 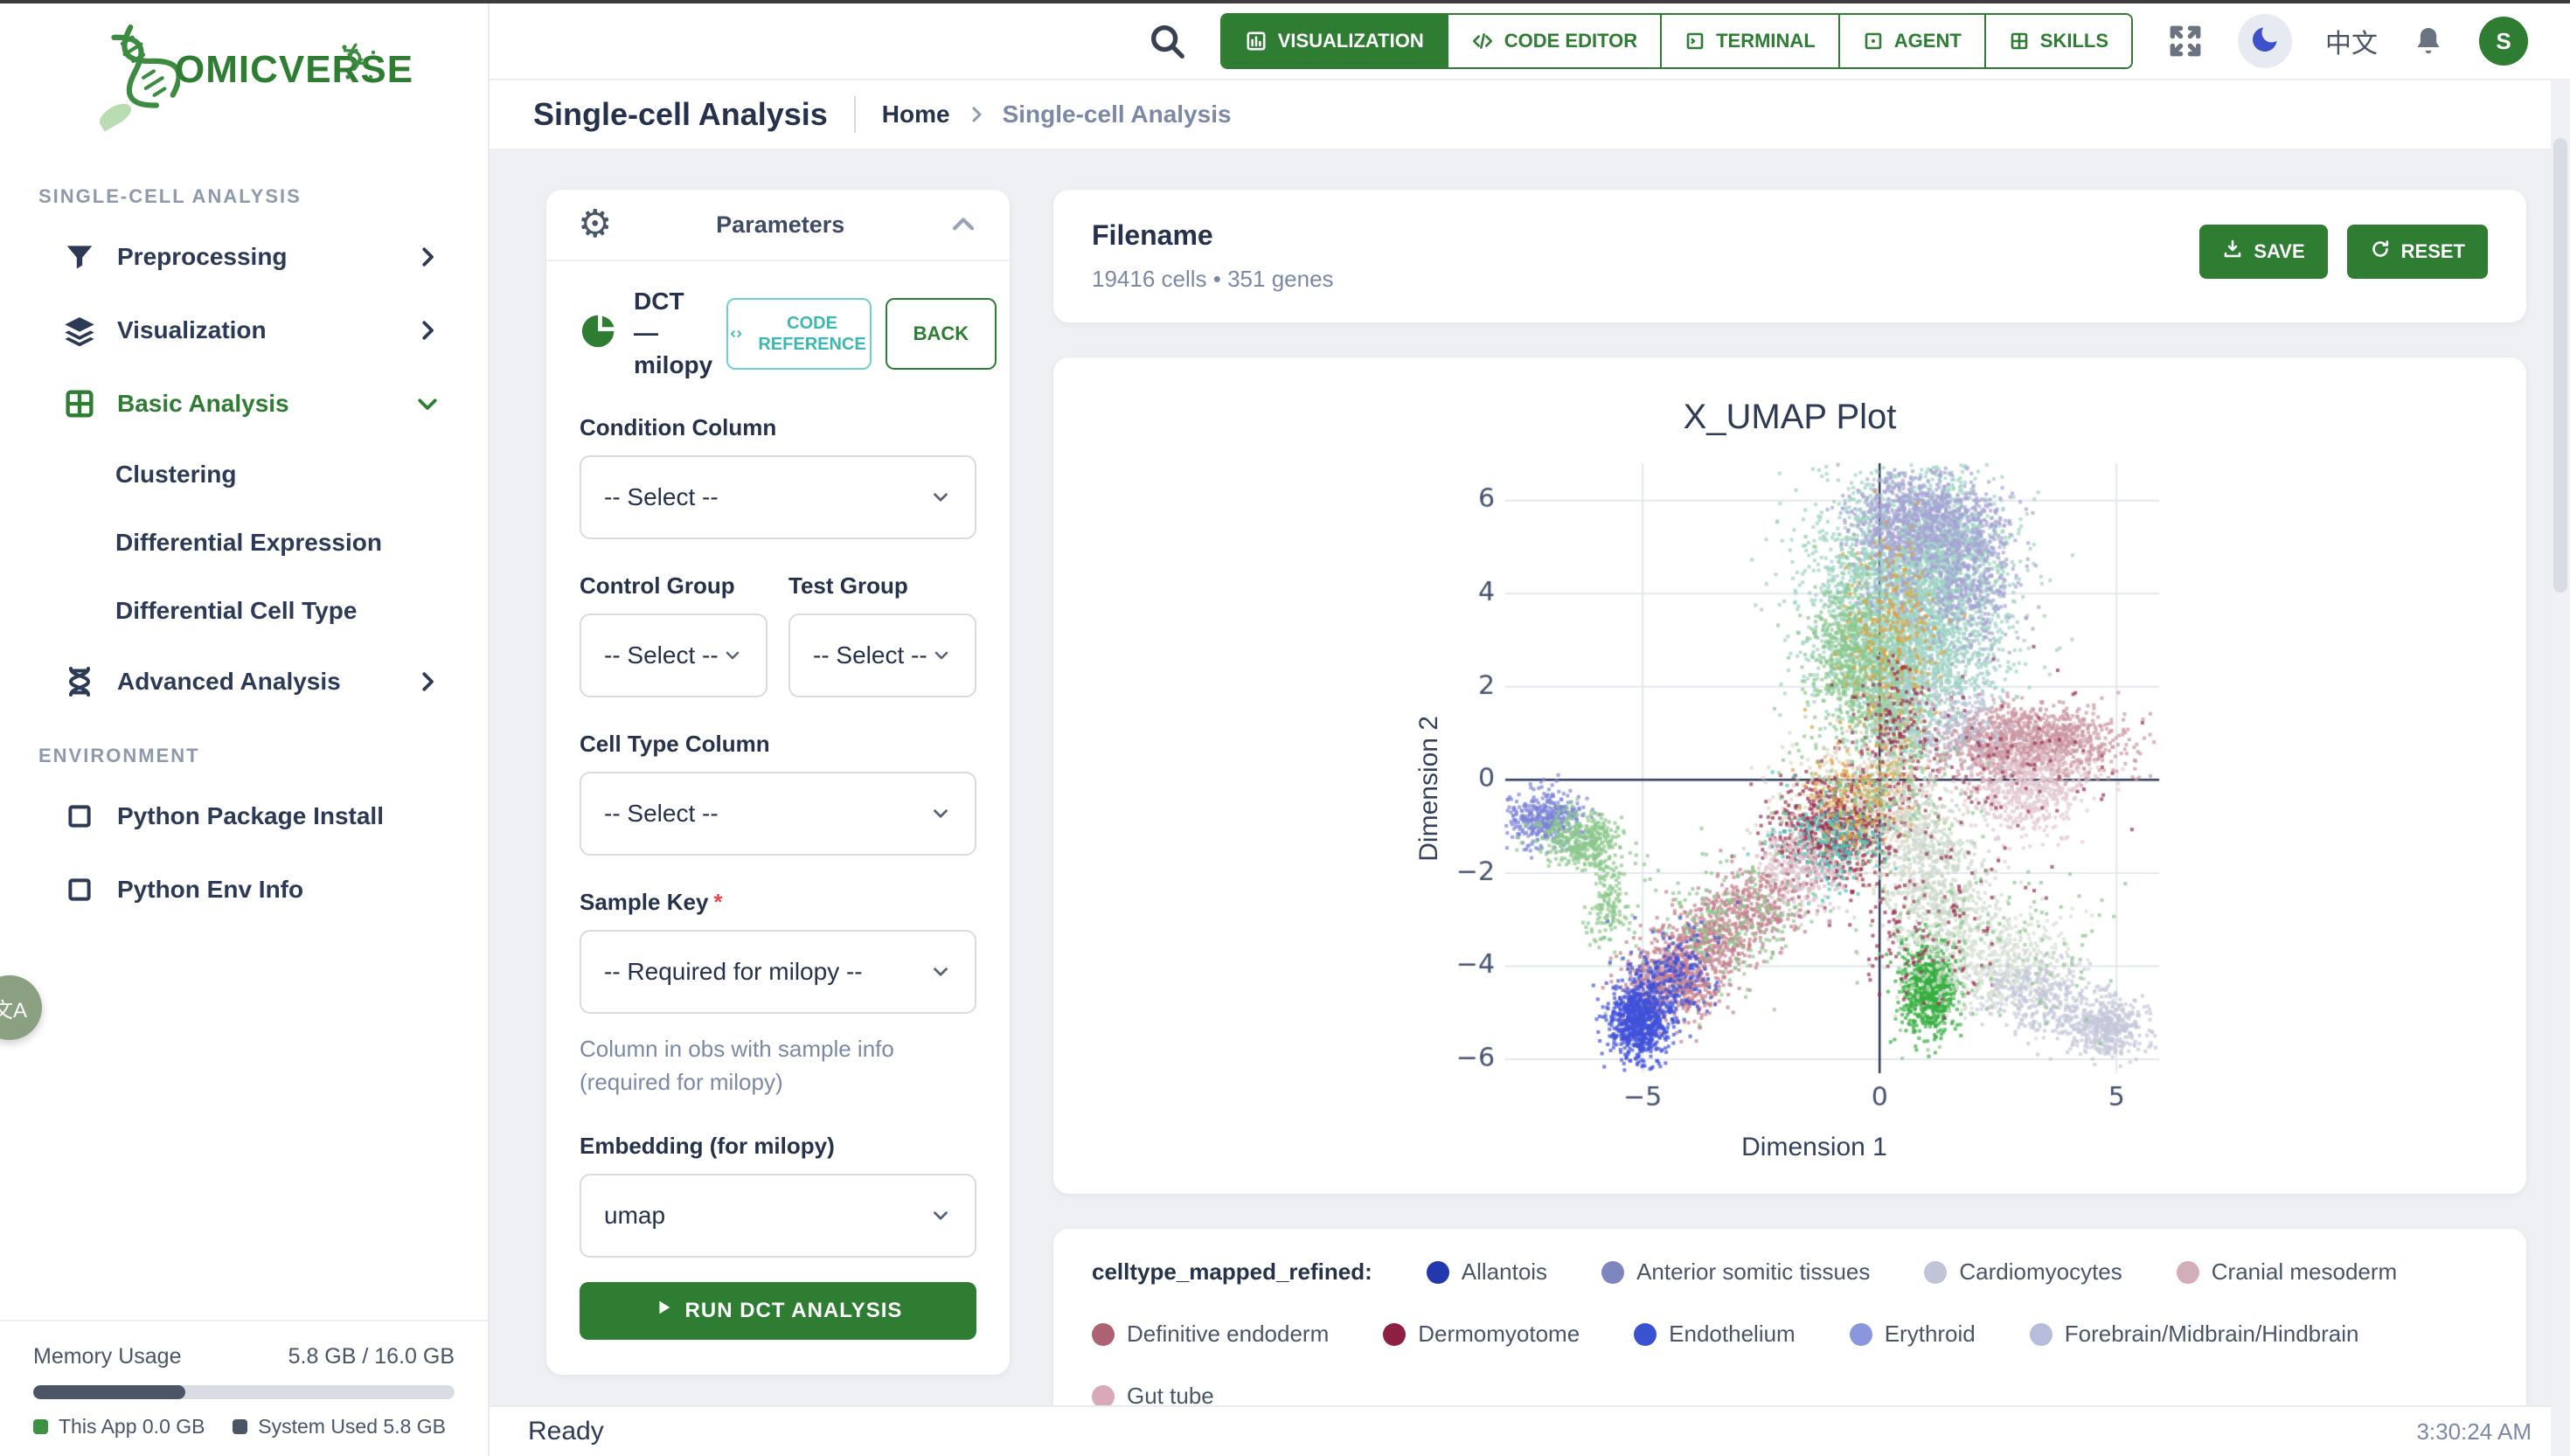 I want to click on condition-column-select: -- Select --, so click(x=778, y=497).